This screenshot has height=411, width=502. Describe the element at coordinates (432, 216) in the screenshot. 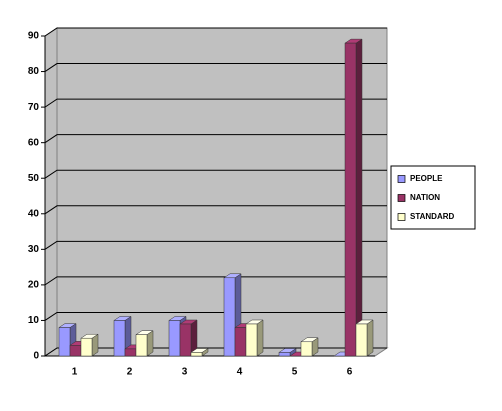

I see `legend-label: STANDARD` at that location.